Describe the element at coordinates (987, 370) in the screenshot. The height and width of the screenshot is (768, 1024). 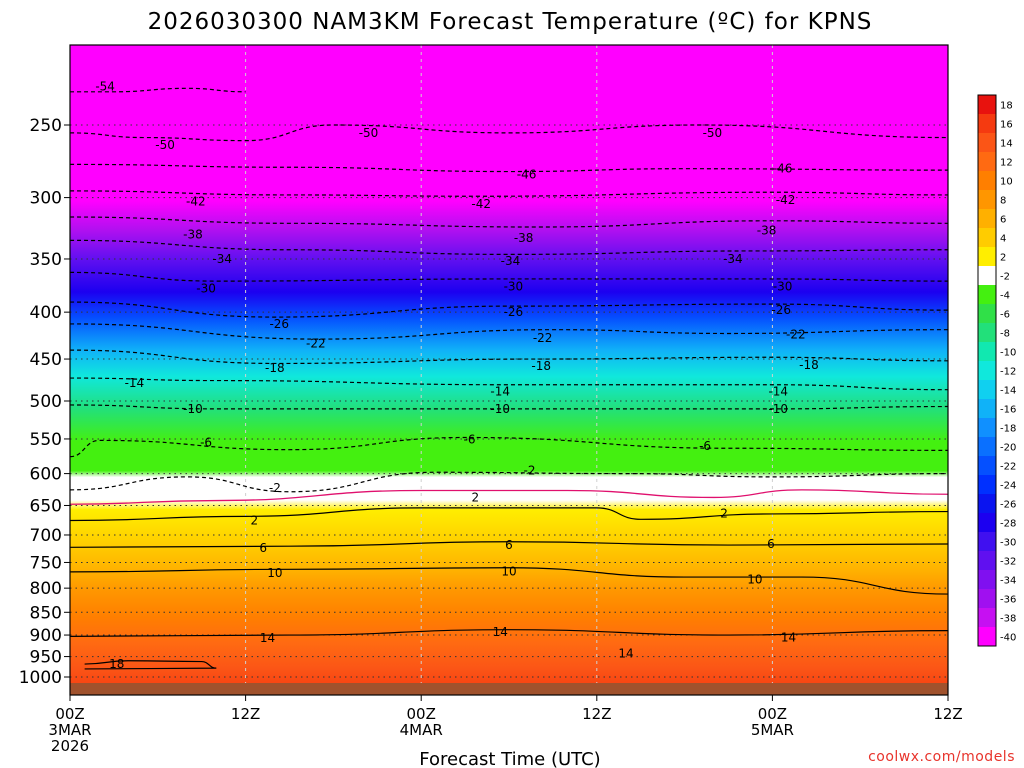
I see `colorbar-frame` at that location.